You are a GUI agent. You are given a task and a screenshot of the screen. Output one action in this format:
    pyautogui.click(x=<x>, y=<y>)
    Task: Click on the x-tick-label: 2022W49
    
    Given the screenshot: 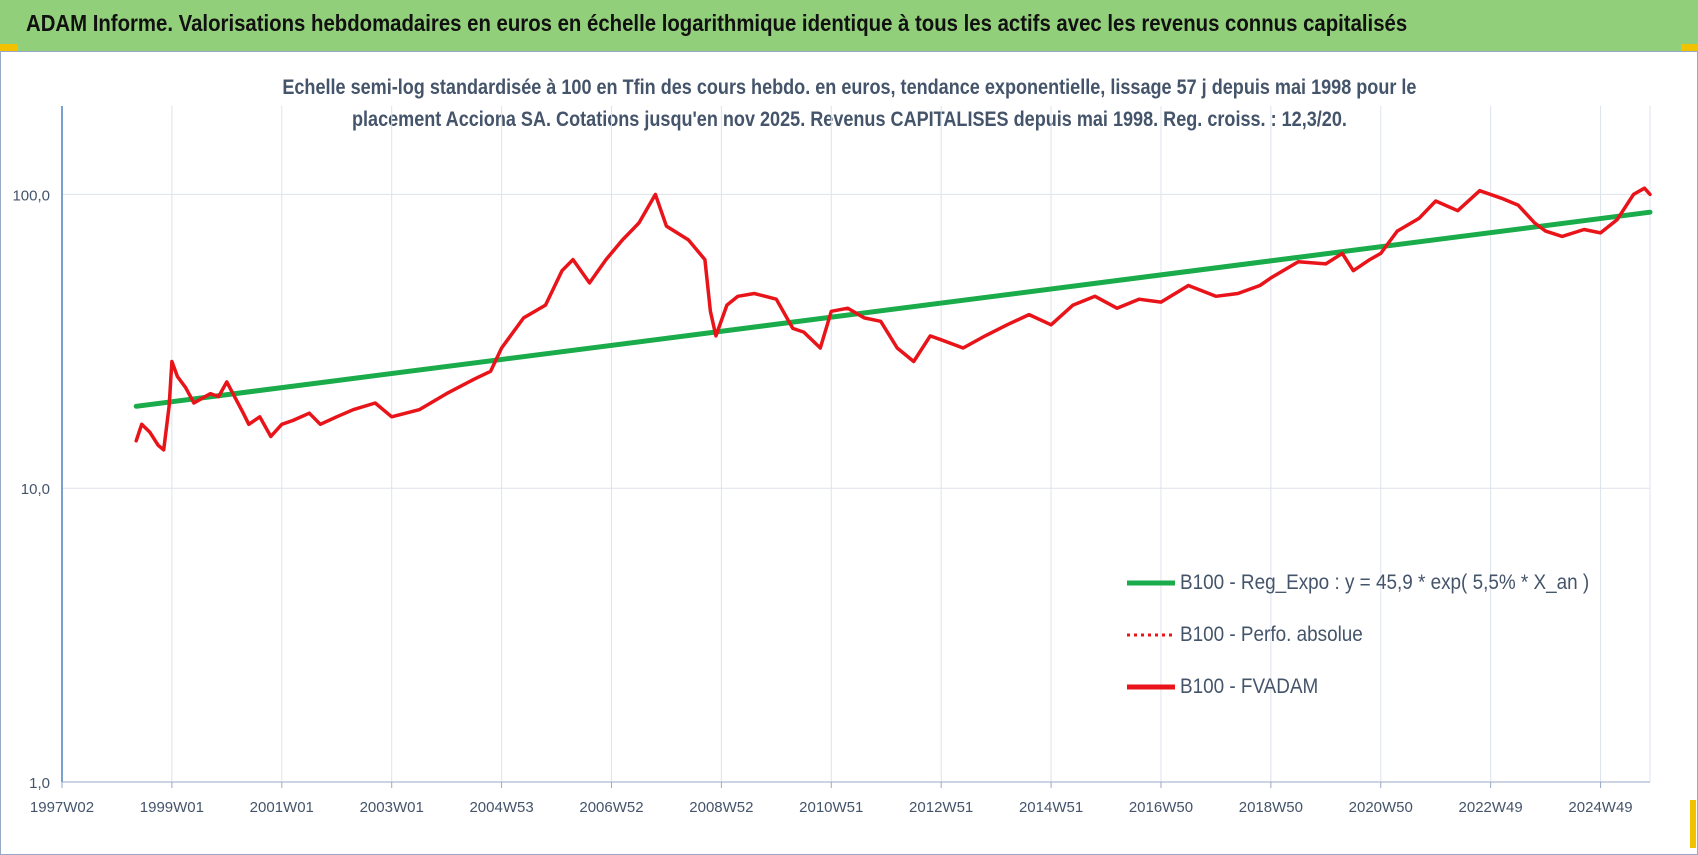 What is the action you would take?
    pyautogui.click(x=1491, y=807)
    